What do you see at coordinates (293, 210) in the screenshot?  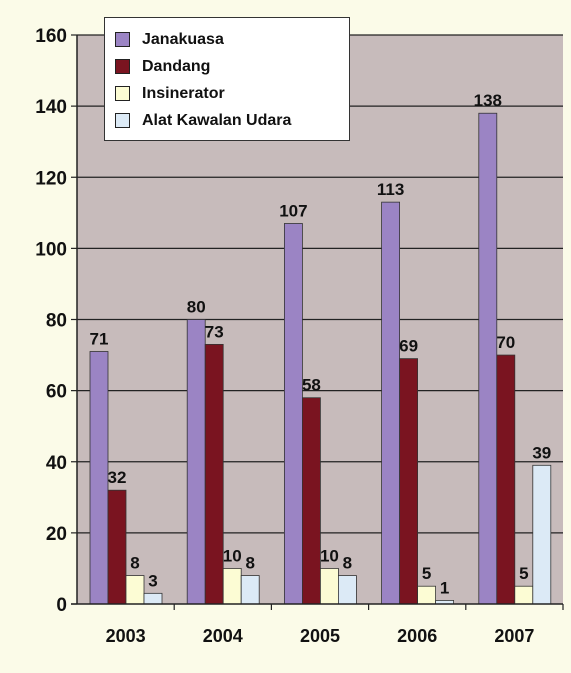 I see `bar-value-label: 107` at bounding box center [293, 210].